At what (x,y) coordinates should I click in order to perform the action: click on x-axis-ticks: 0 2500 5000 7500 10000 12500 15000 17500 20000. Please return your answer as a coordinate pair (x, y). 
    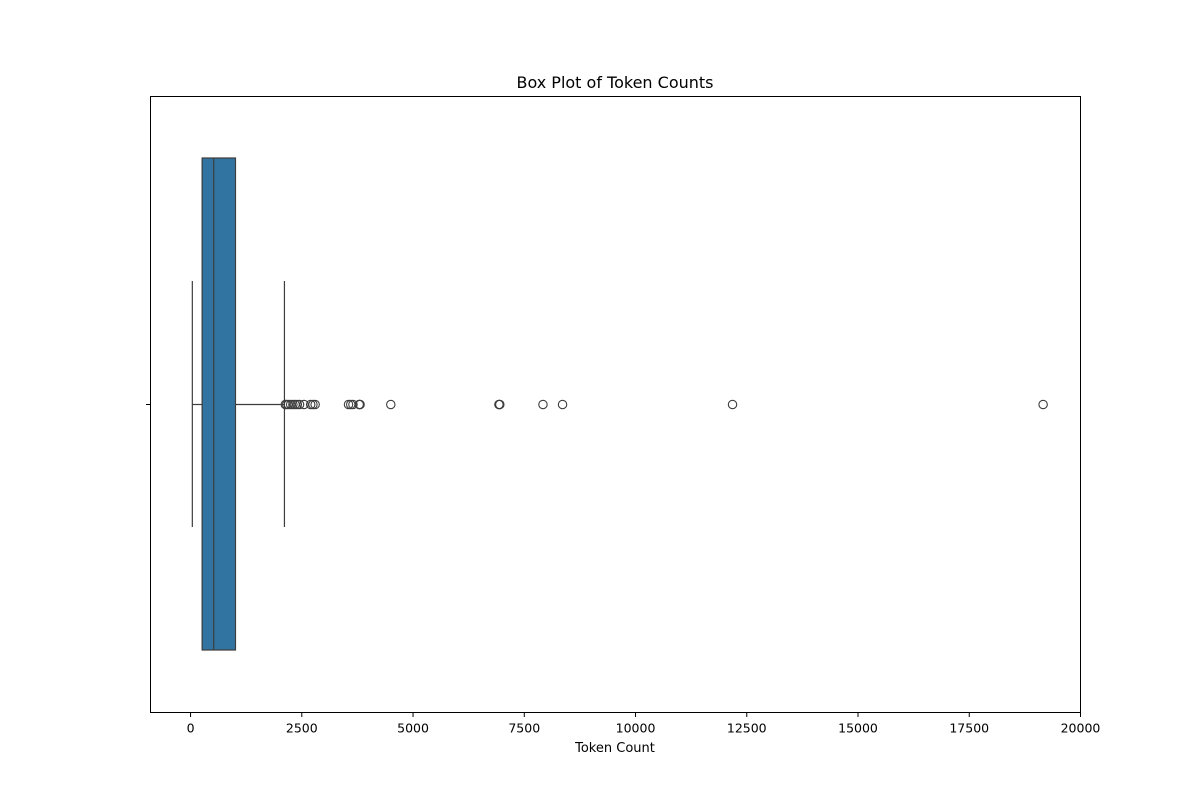
    Looking at the image, I should click on (644, 724).